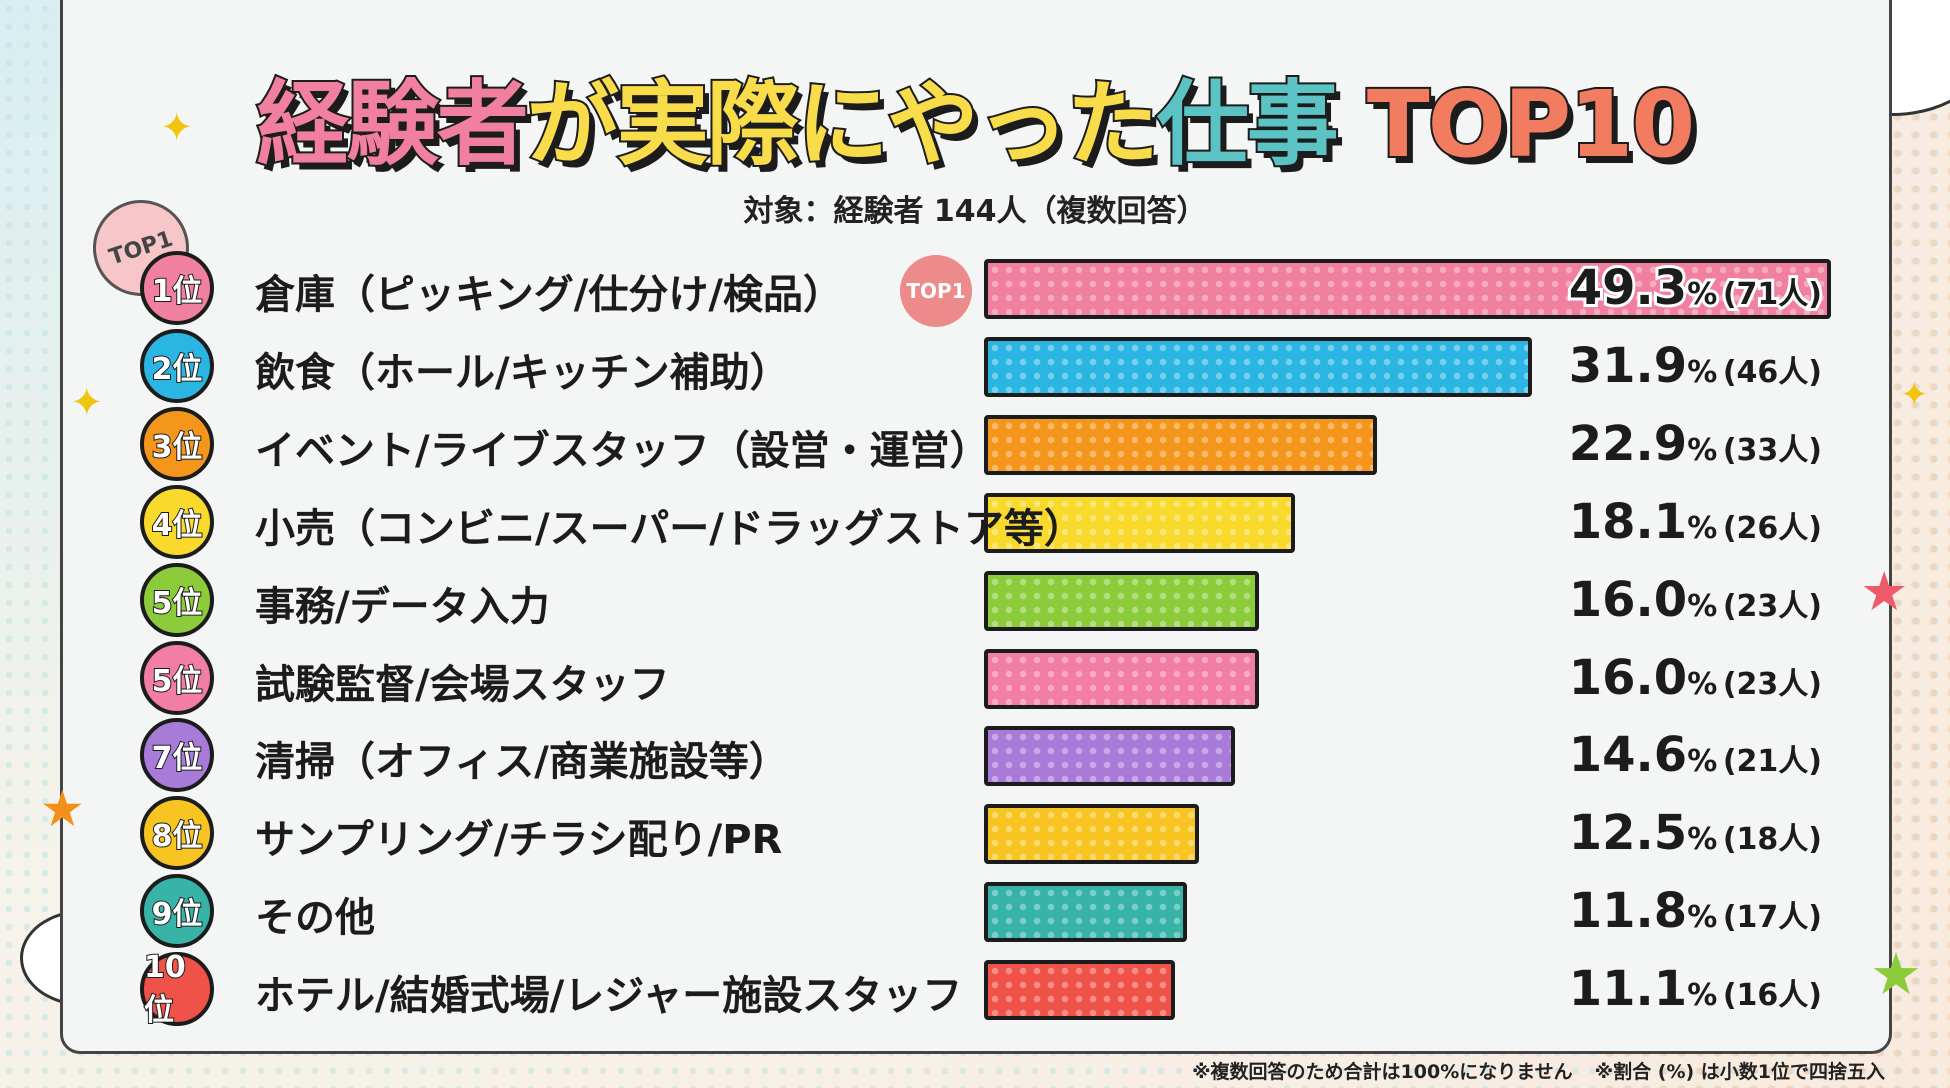  I want to click on footnote: ※割合 (%) は小数1位で四捨五入, so click(1739, 1072).